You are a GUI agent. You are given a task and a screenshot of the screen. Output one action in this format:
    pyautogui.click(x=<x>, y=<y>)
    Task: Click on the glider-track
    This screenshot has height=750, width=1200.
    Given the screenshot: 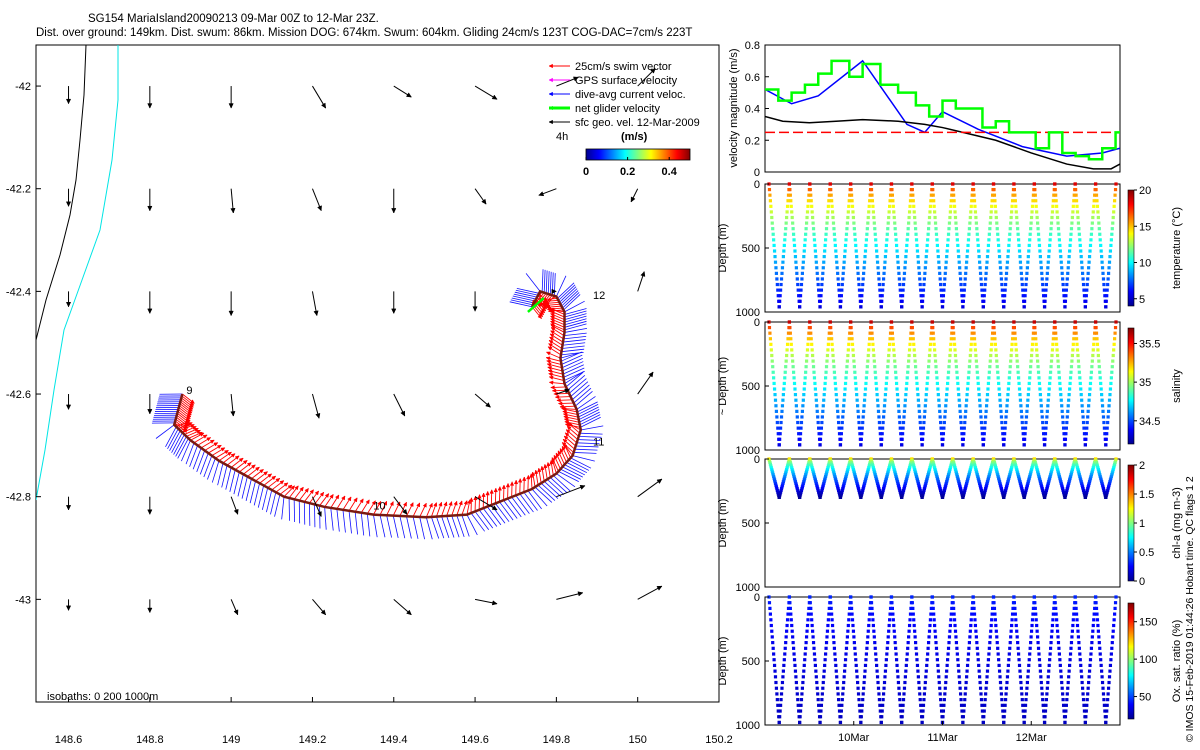 What is the action you would take?
    pyautogui.click(x=377, y=404)
    